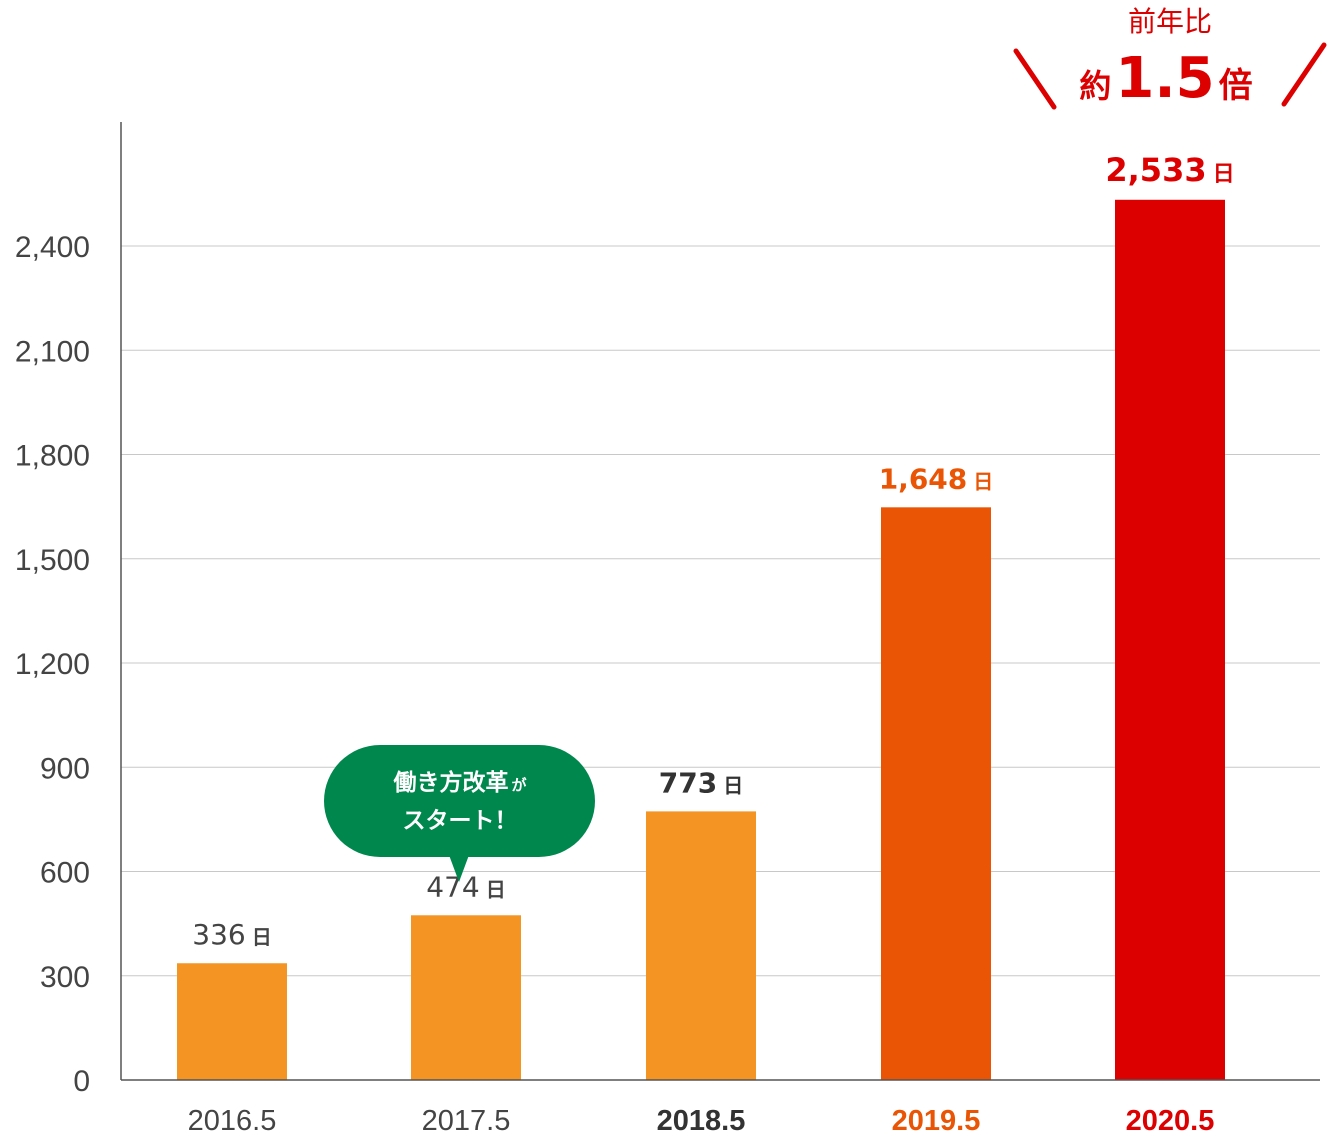  Describe the element at coordinates (1095, 86) in the screenshot. I see `highlight-prefix: 約` at that location.